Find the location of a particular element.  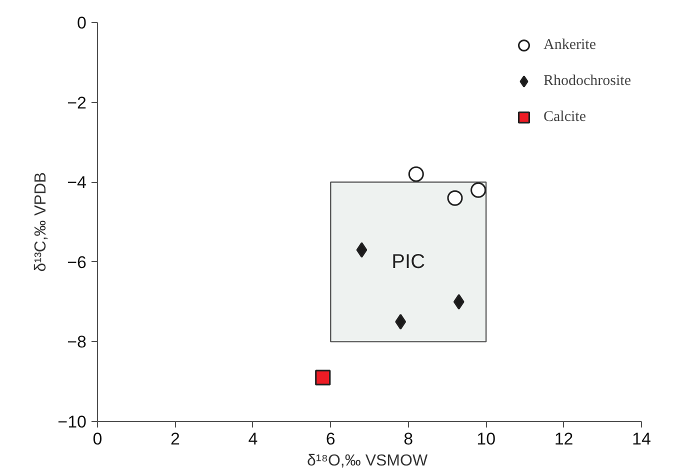

y-tick-label: −6 is located at coordinates (77, 262).